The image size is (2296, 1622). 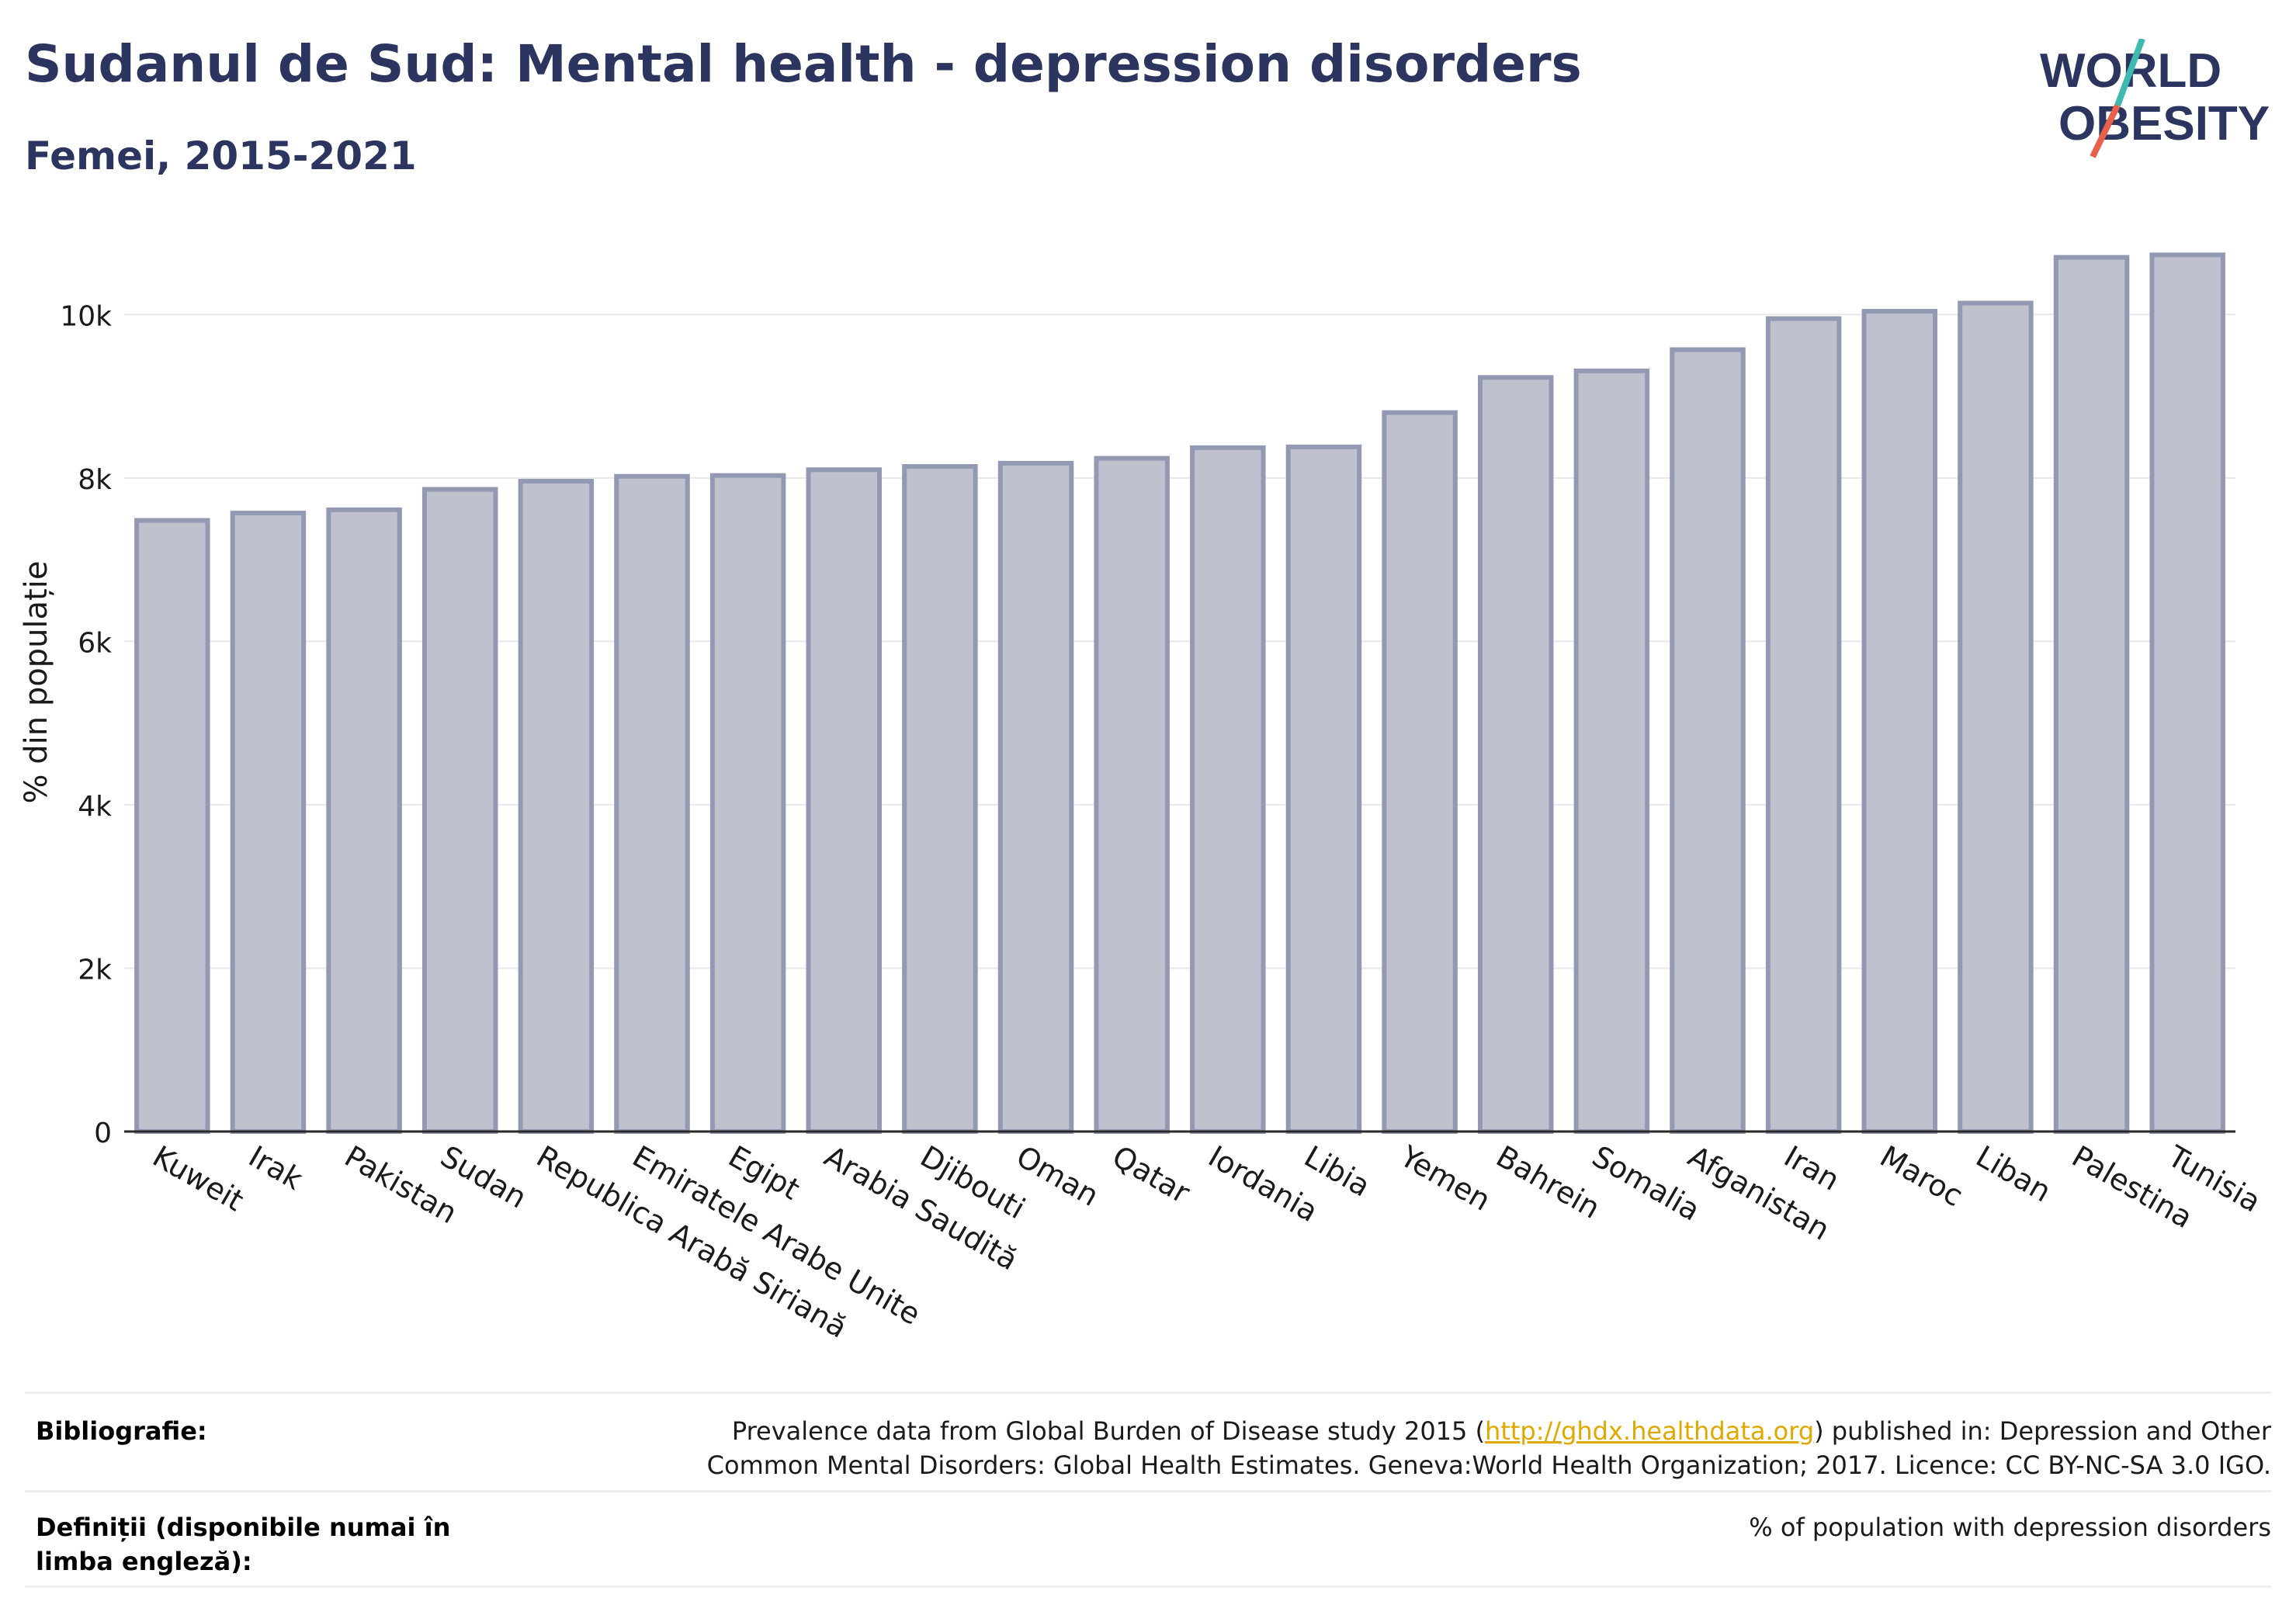 What do you see at coordinates (86, 724) in the screenshot?
I see `y-tick-labels: 0 2k 4k 6k 8k 10k` at bounding box center [86, 724].